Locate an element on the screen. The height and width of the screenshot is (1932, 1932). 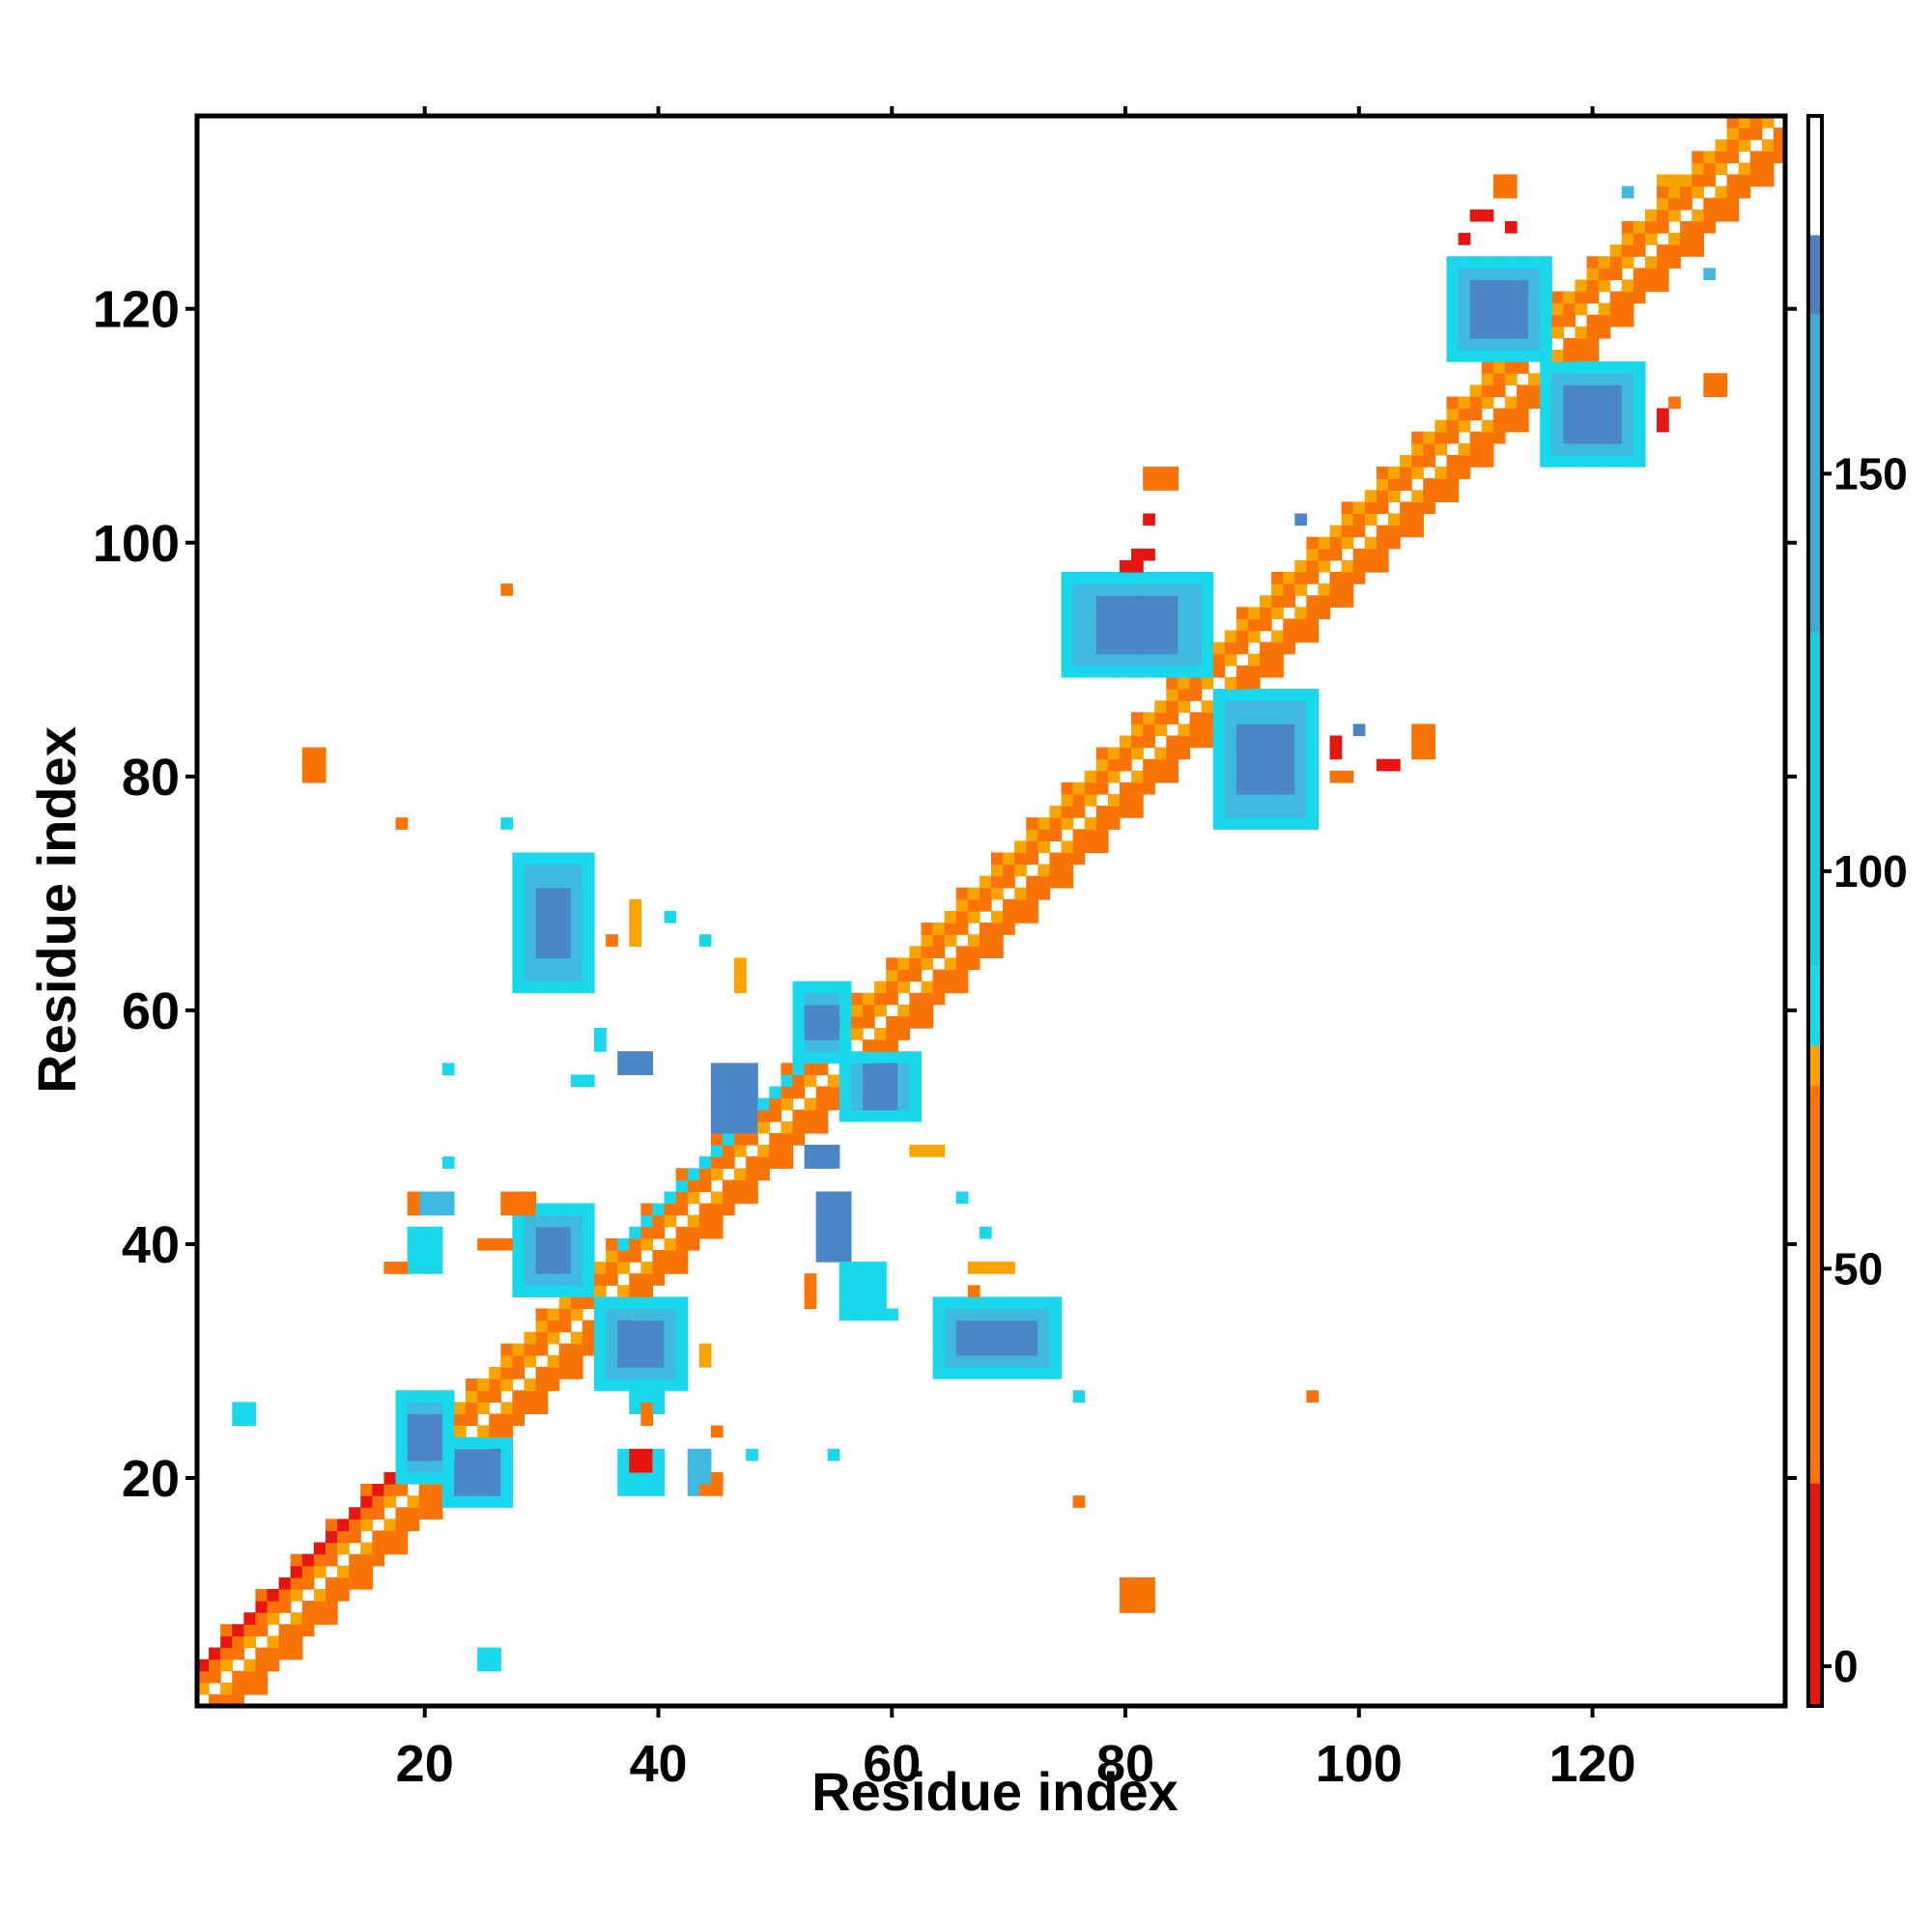
colorbar-tick-label: 50 is located at coordinates (1858, 1268).